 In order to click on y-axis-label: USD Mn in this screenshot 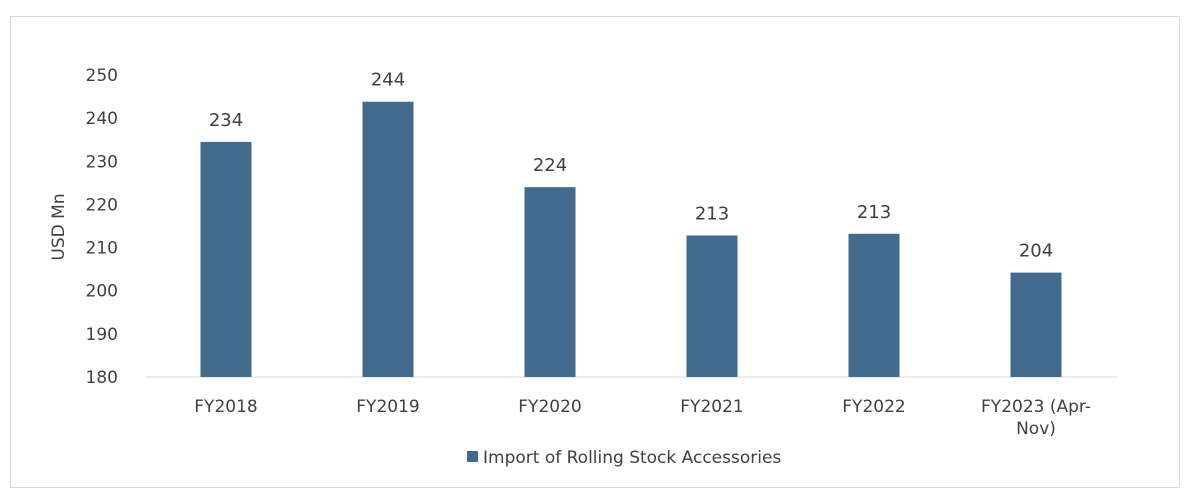, I will do `click(59, 226)`.